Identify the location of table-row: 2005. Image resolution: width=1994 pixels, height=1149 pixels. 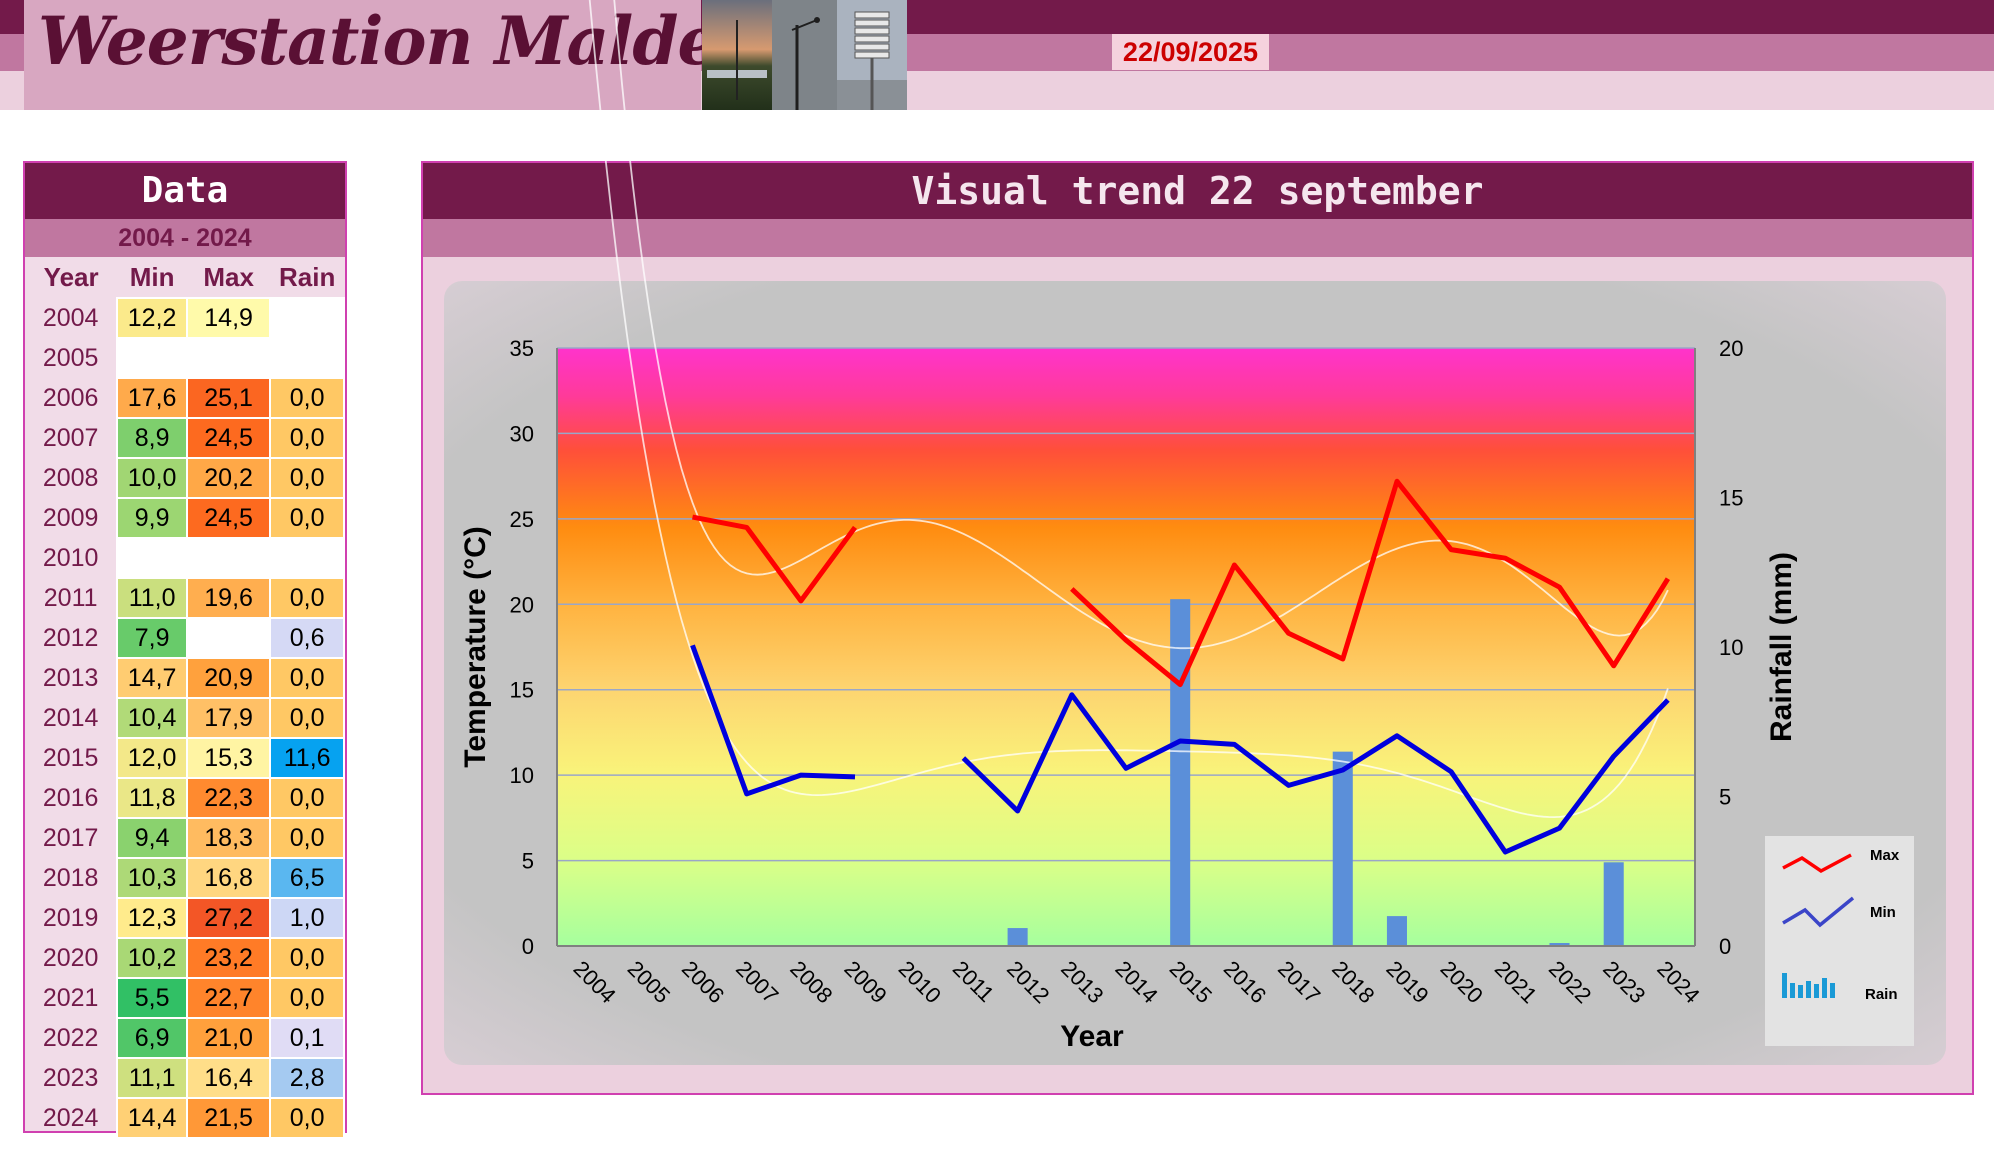
(185, 358).